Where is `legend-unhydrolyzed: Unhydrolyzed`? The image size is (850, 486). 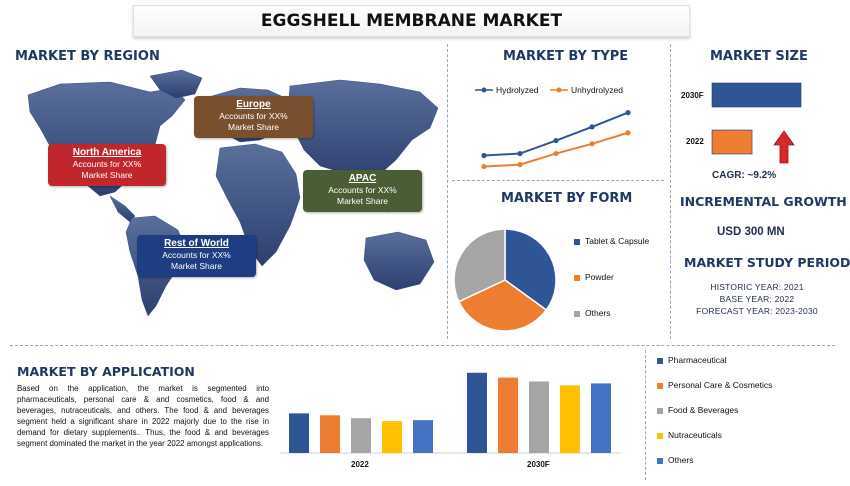 legend-unhydrolyzed: Unhydrolyzed is located at coordinates (597, 90).